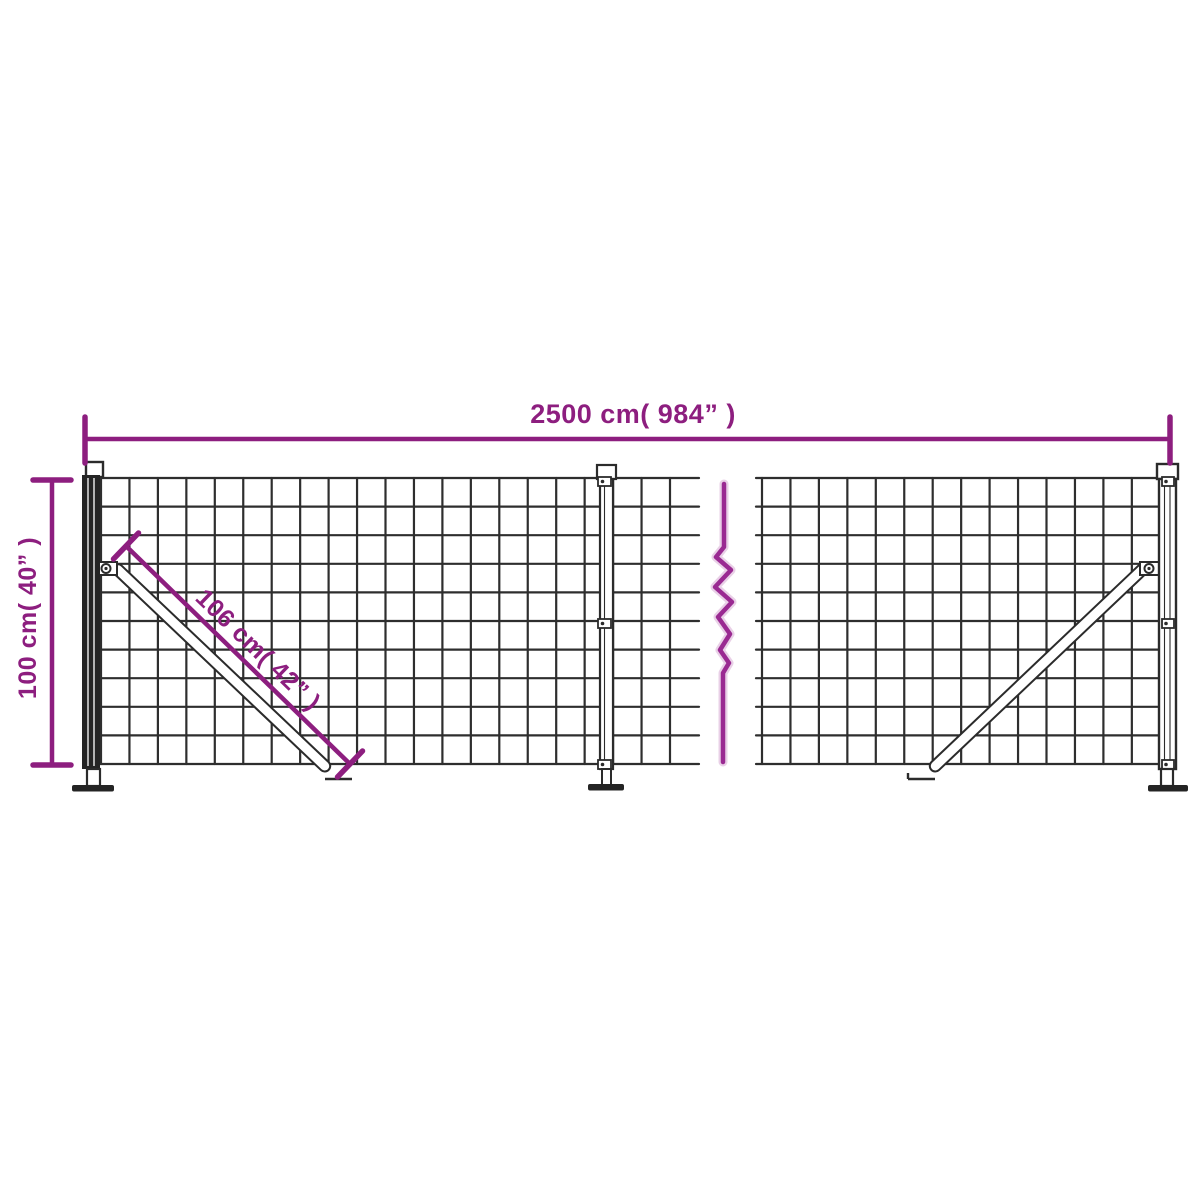  I want to click on width-dimension, so click(627, 440).